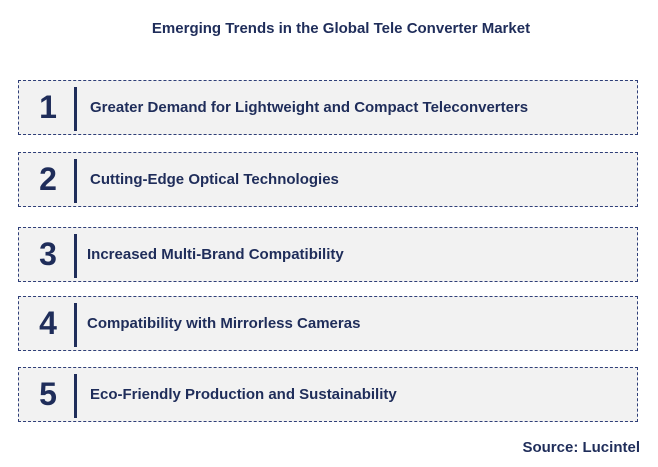 The width and height of the screenshot is (658, 467). What do you see at coordinates (214, 179) in the screenshot?
I see `trend-label: Cutting-Edge Optical Technologies` at bounding box center [214, 179].